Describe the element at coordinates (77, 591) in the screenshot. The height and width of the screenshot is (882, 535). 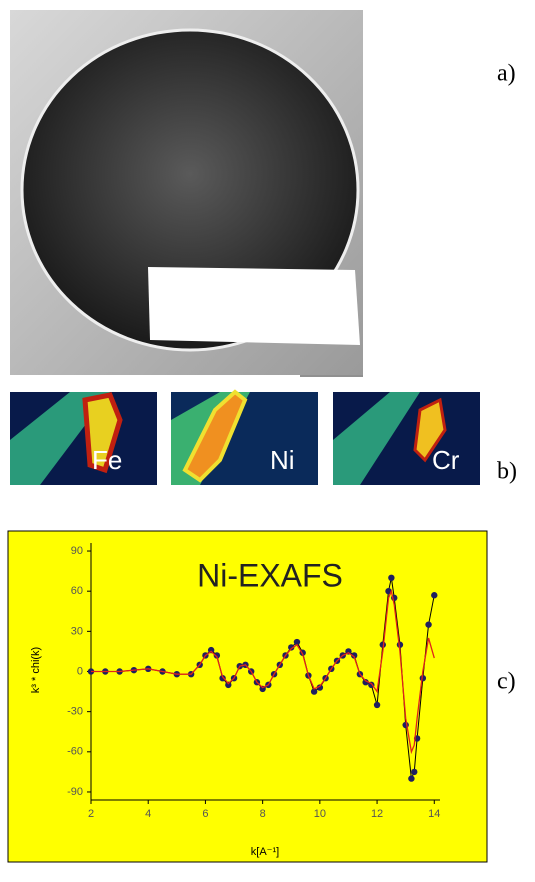
I see `y-tick-label: 60` at that location.